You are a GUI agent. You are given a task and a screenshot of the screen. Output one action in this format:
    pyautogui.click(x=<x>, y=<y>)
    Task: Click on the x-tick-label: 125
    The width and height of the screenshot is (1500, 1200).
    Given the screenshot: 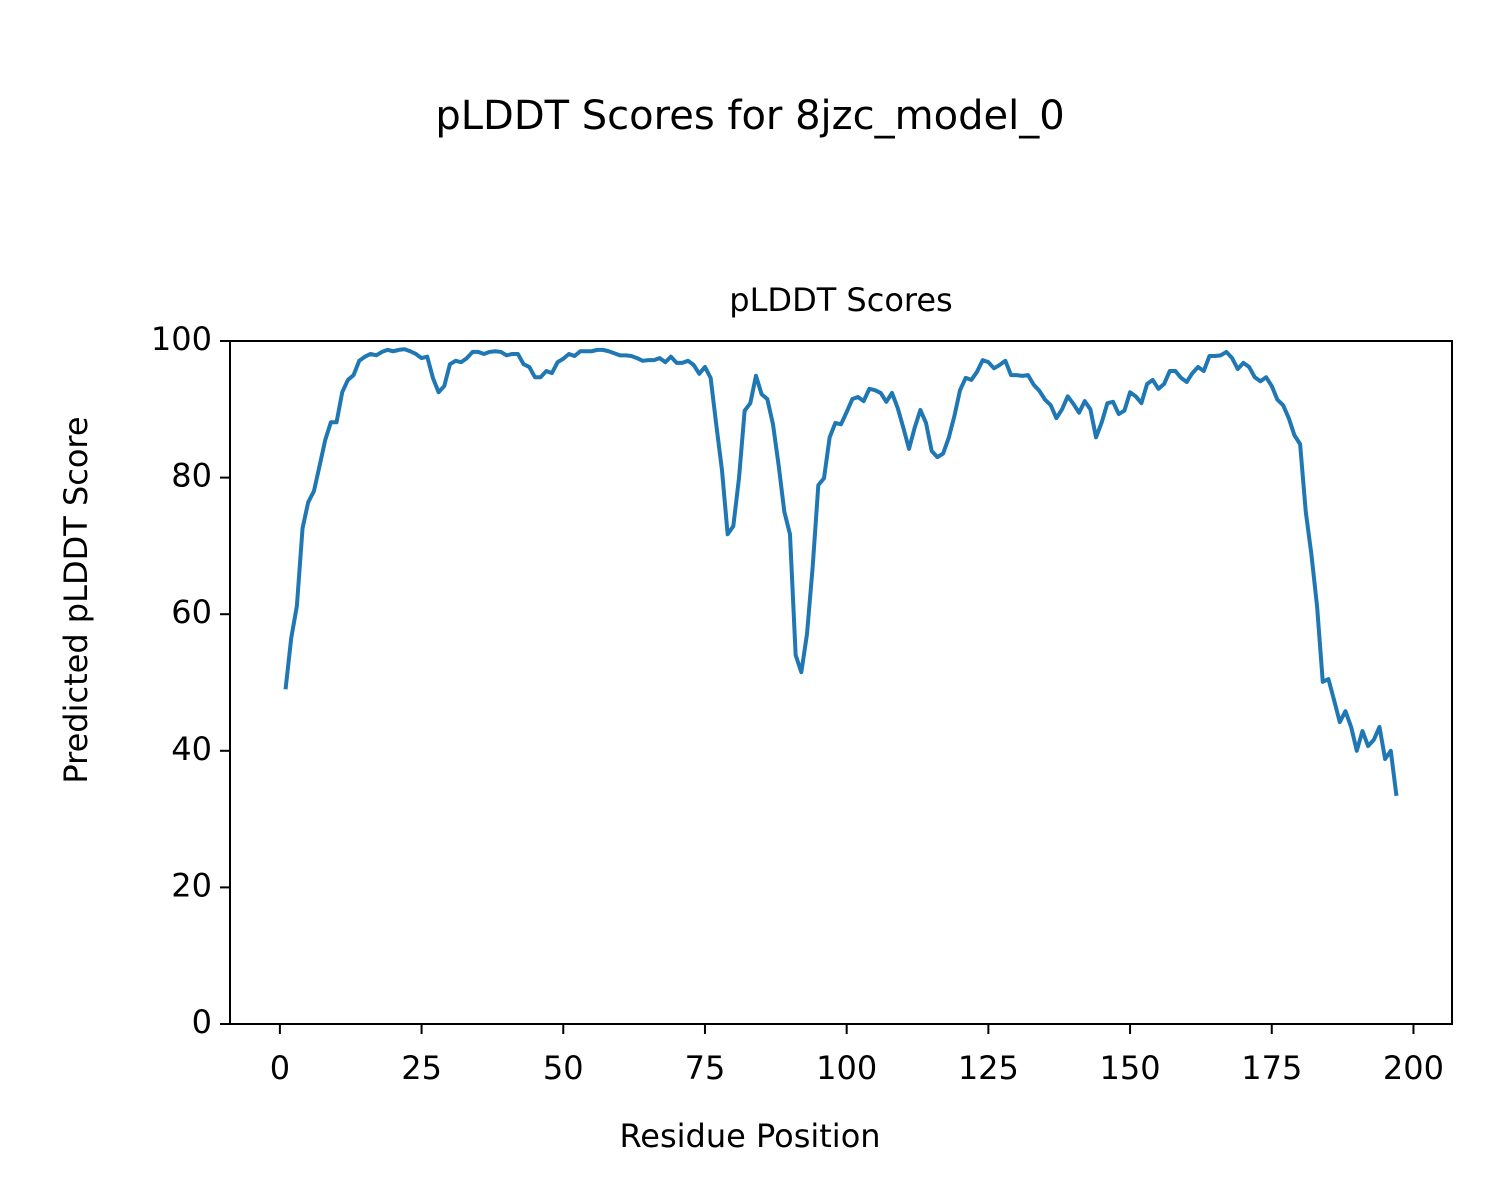 What is the action you would take?
    pyautogui.click(x=988, y=1068)
    